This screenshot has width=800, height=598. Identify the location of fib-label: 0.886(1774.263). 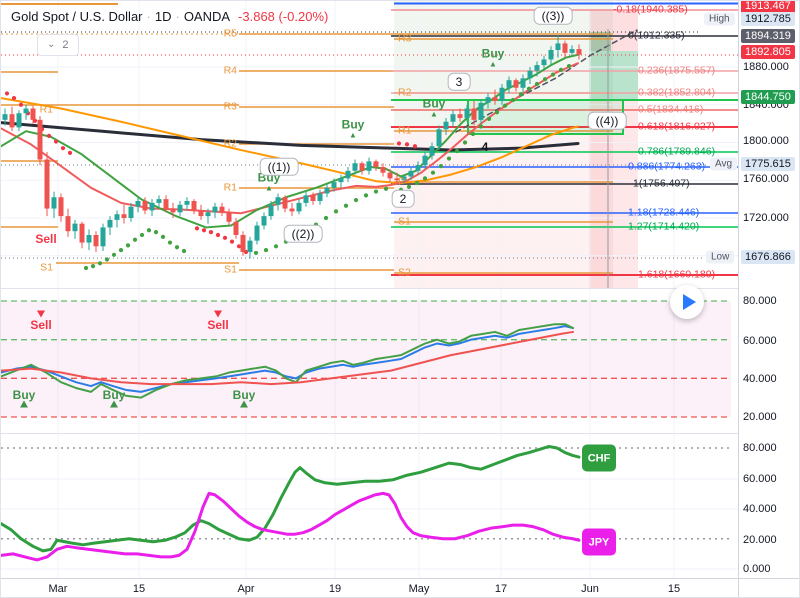
(667, 166).